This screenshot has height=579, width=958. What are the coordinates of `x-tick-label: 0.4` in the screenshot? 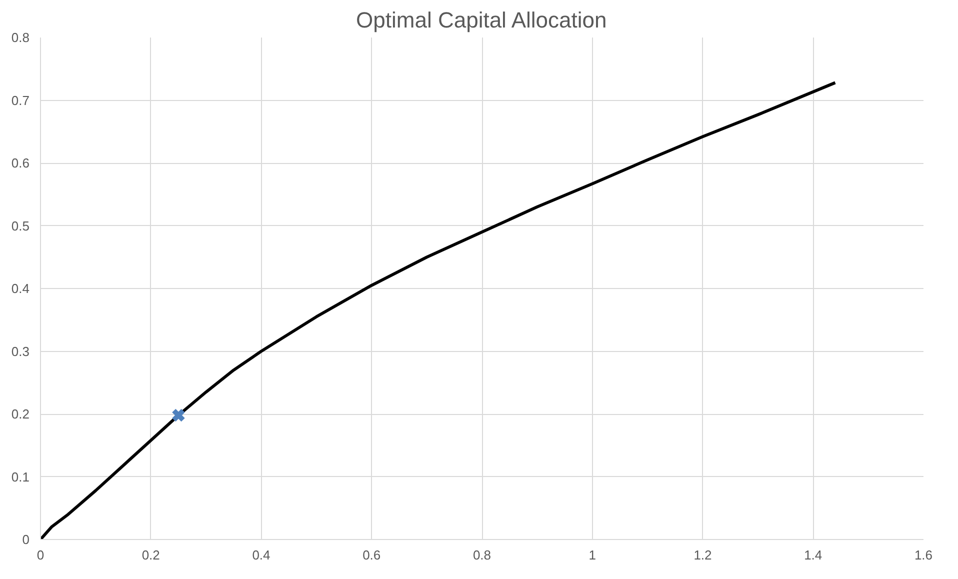 It's located at (261, 555).